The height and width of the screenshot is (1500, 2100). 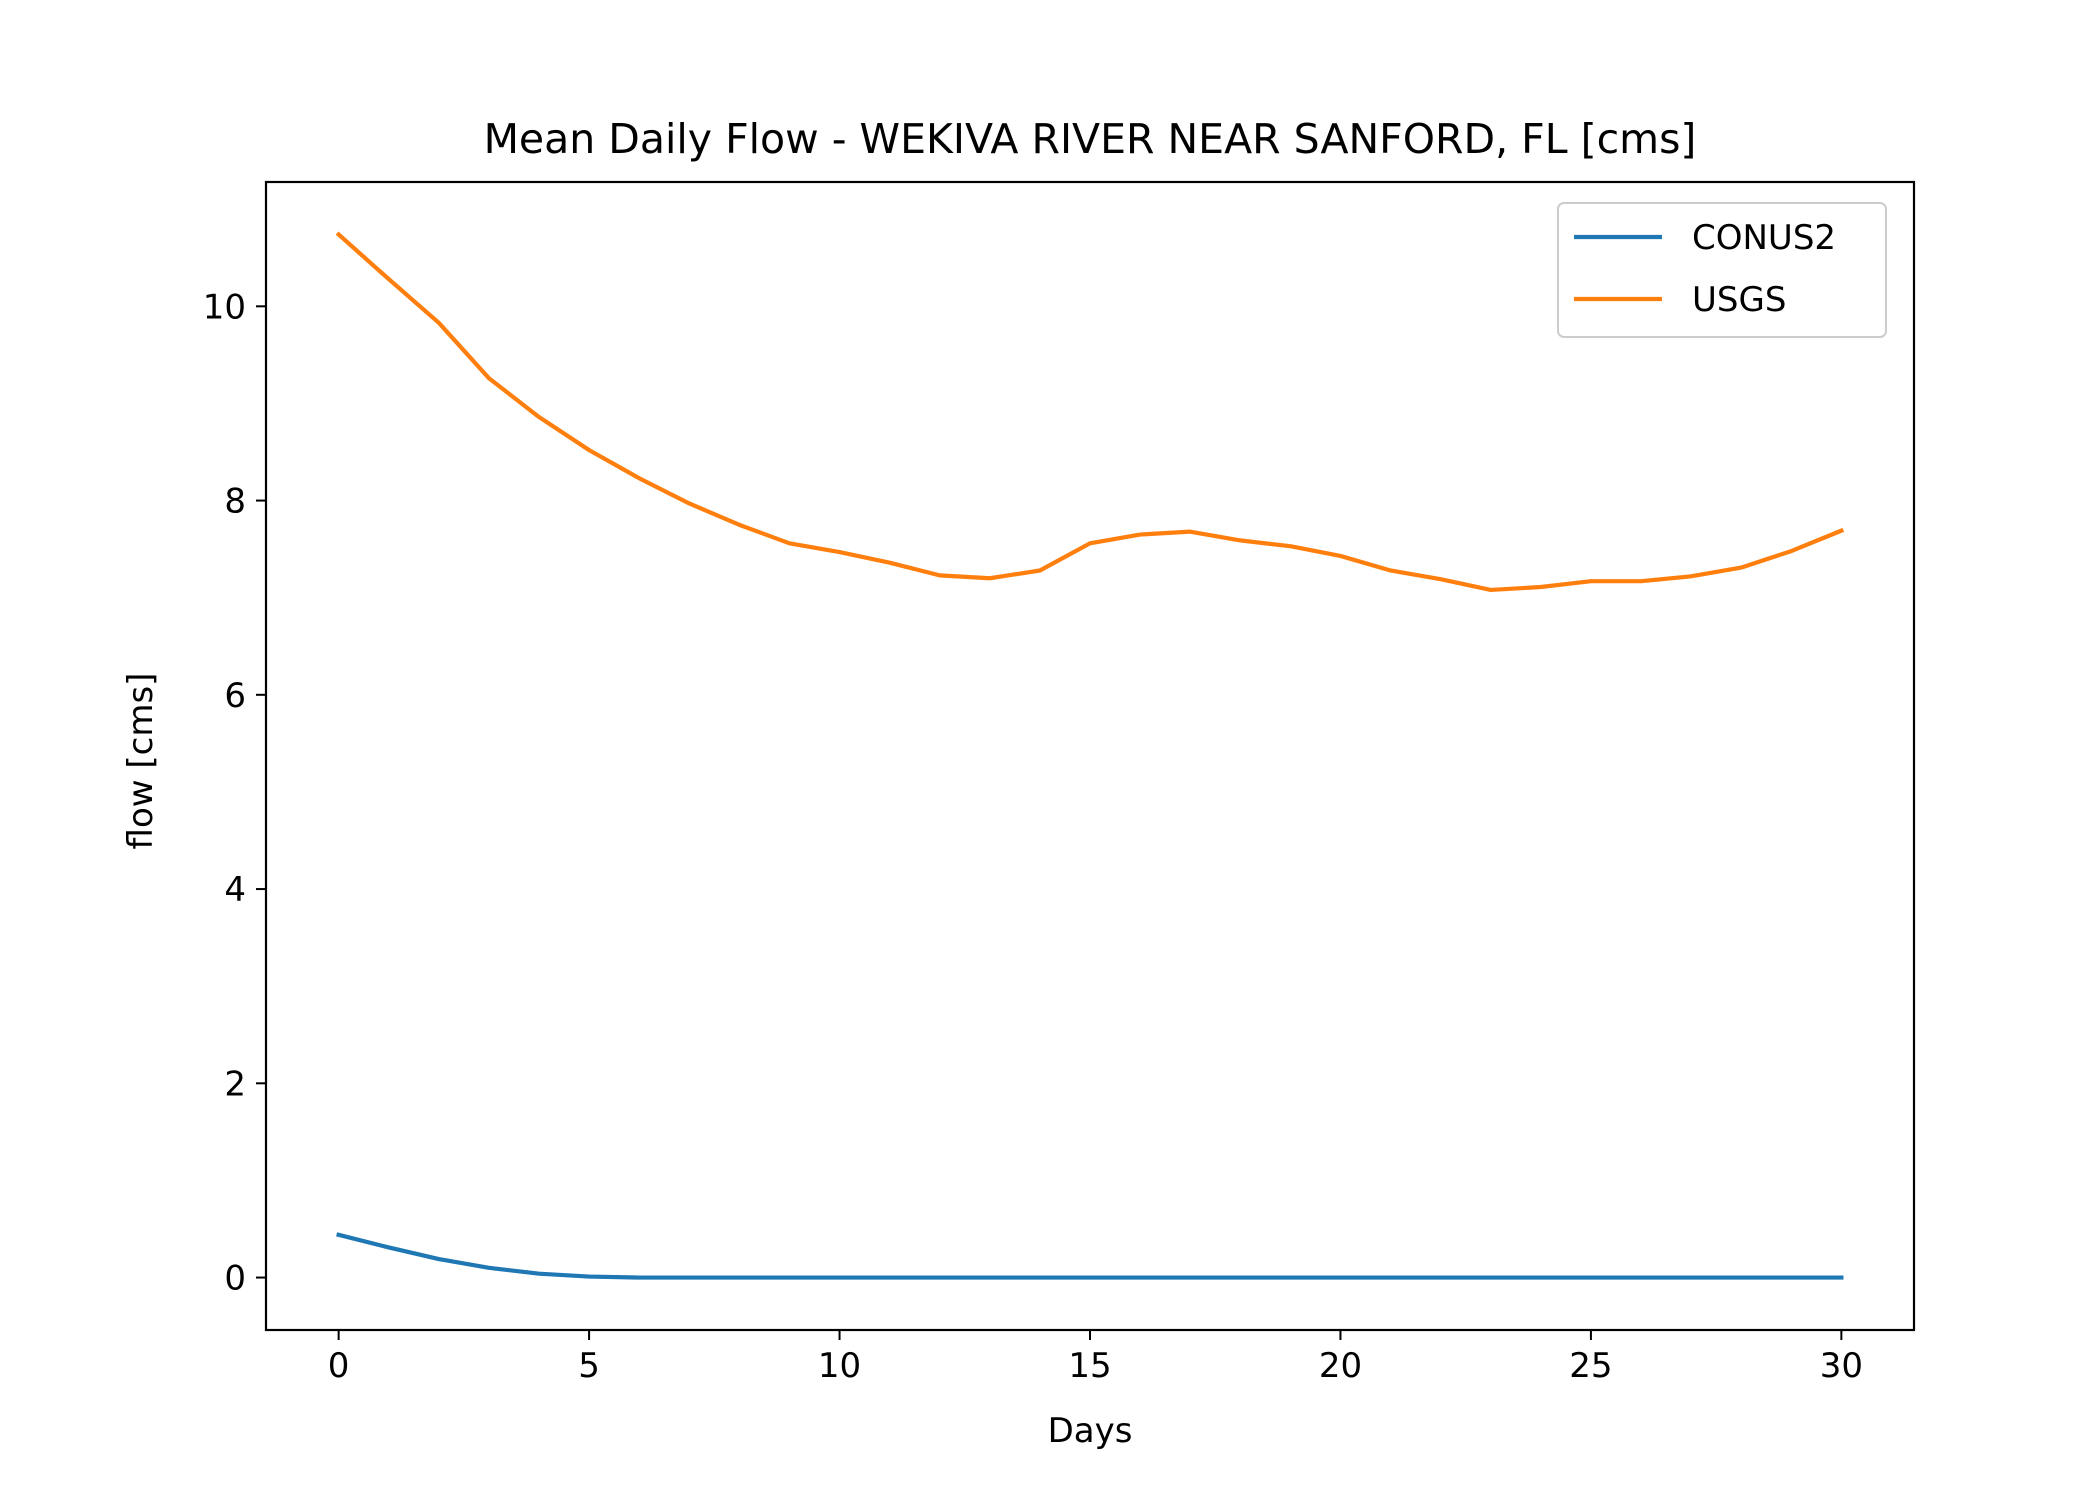 I want to click on y-tick-label: 6, so click(x=235, y=696).